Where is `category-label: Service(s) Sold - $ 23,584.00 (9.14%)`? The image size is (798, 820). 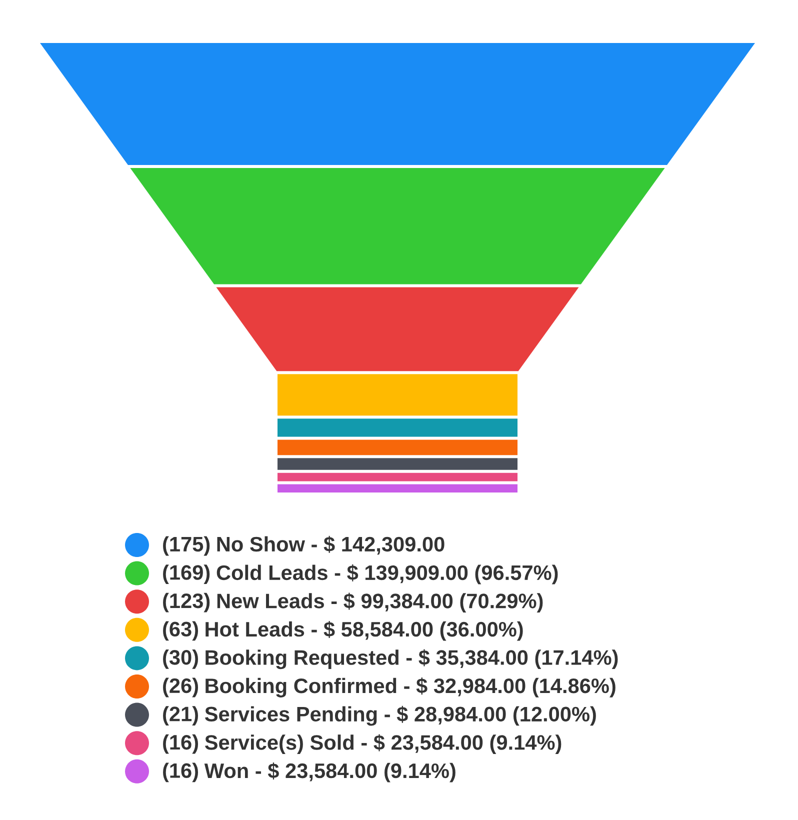 category-label: Service(s) Sold - $ 23,584.00 (9.14%) is located at coordinates (383, 744).